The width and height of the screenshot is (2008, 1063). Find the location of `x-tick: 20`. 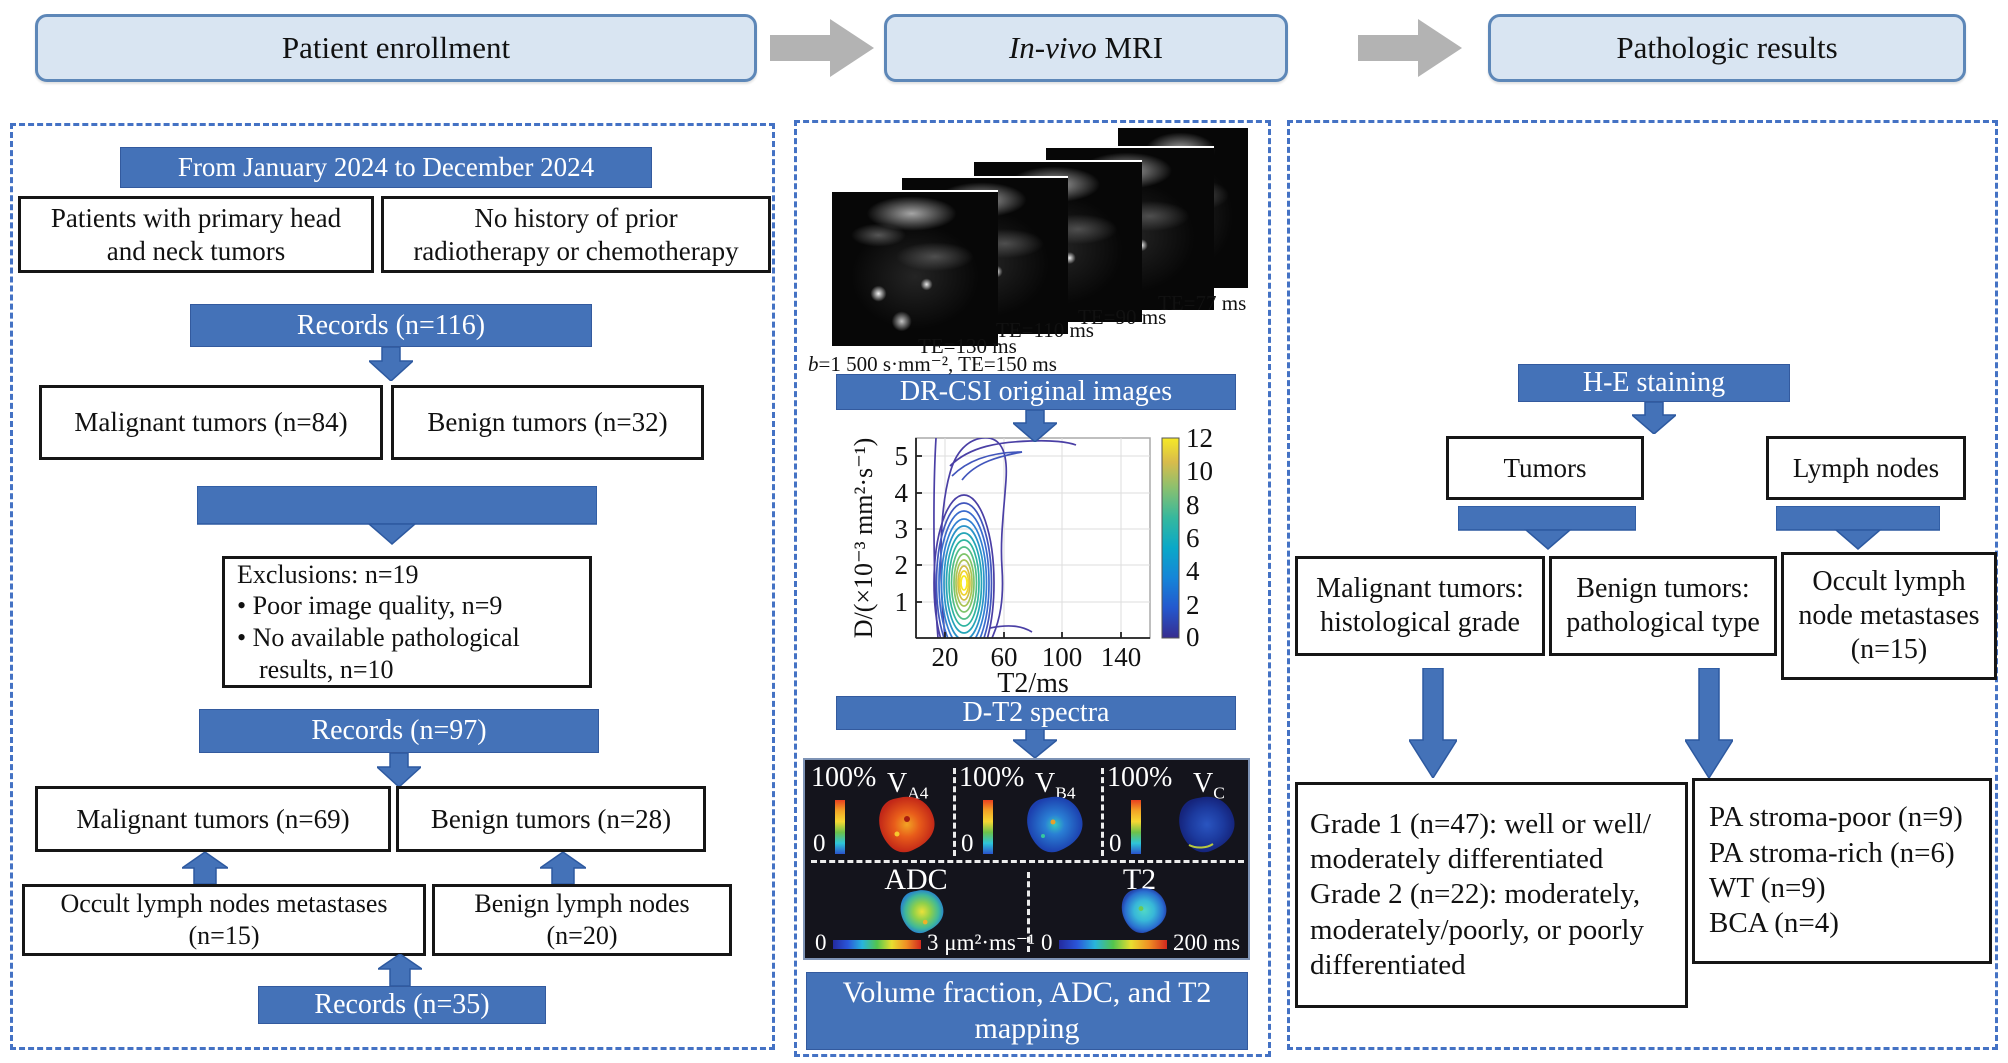

x-tick: 20 is located at coordinates (945, 657).